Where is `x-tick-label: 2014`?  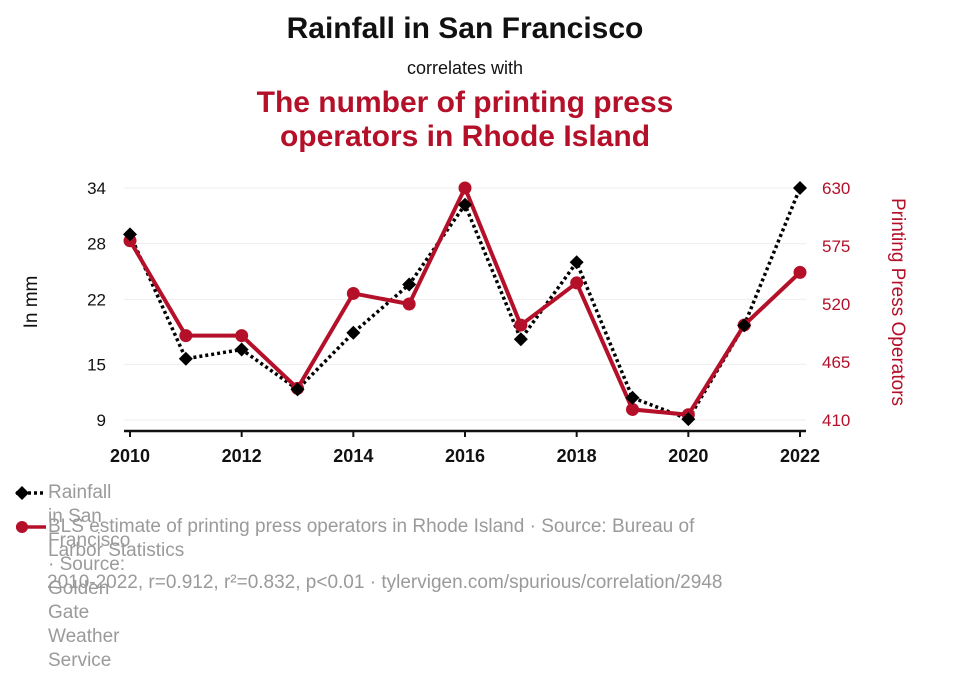 x-tick-label: 2014 is located at coordinates (353, 456).